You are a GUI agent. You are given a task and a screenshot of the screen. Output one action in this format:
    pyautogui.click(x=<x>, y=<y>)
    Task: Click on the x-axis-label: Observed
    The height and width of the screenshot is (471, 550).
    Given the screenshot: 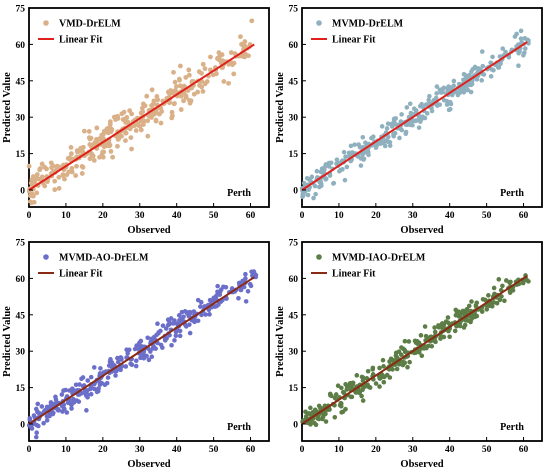 What is the action you would take?
    pyautogui.click(x=148, y=464)
    